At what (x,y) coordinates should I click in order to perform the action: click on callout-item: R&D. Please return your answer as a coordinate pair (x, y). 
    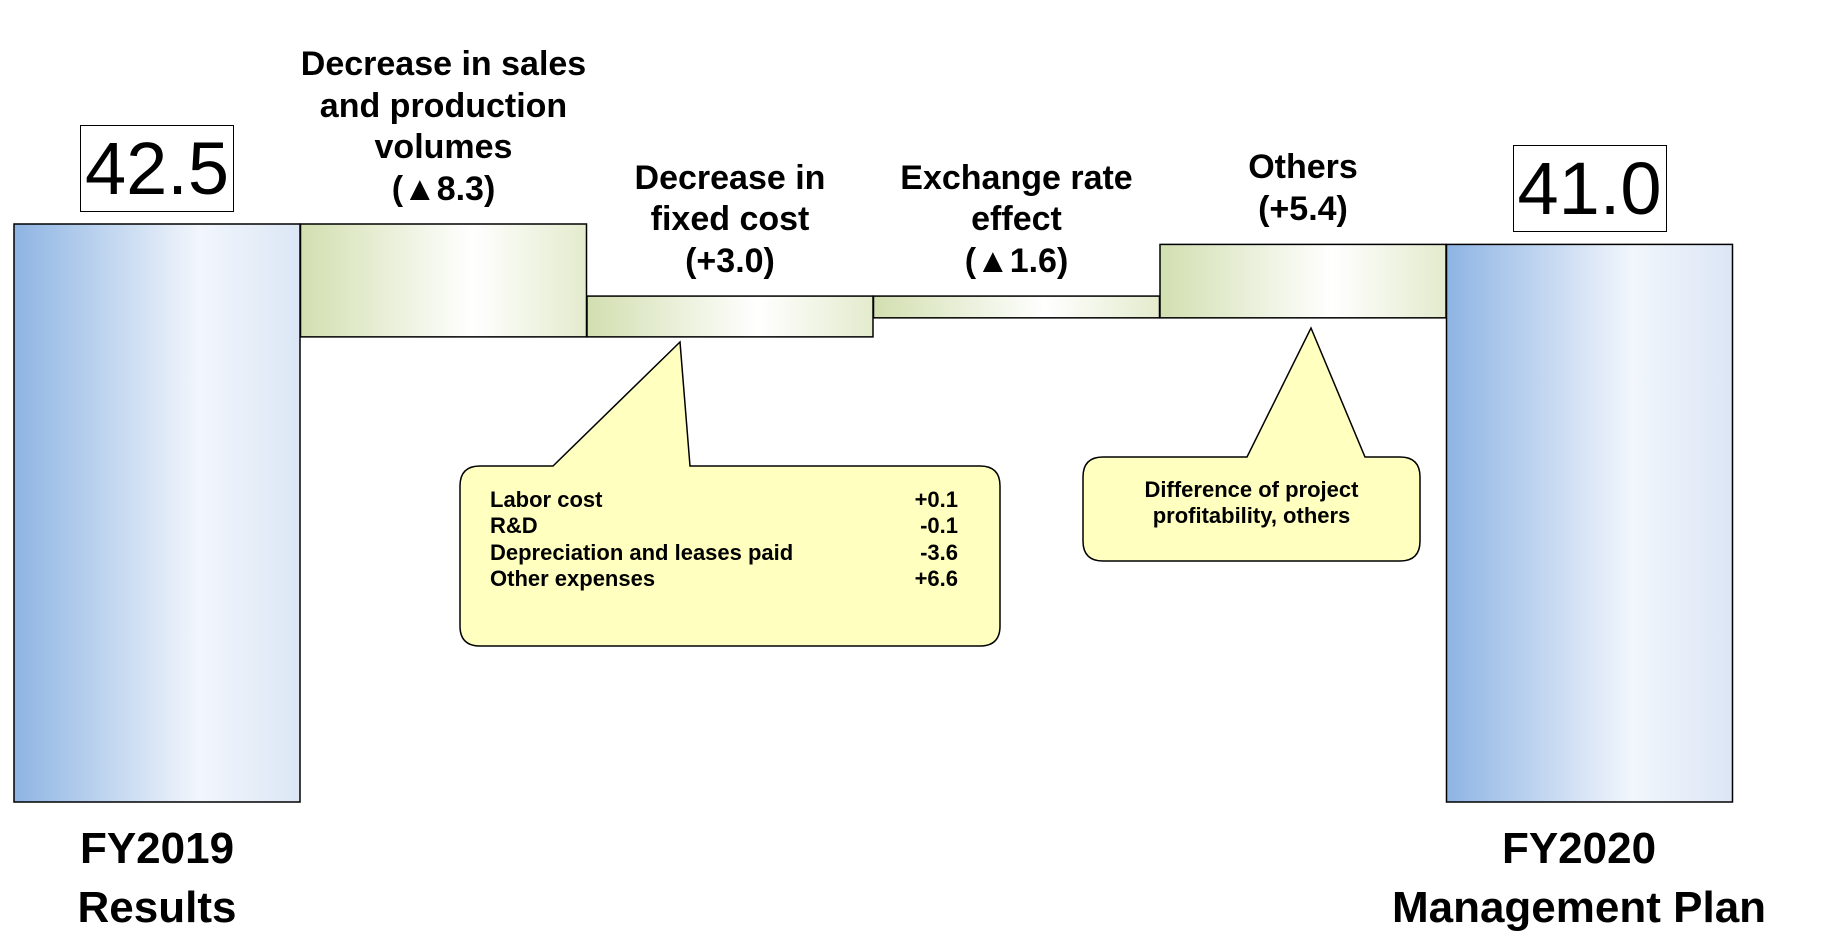
    Looking at the image, I should click on (514, 526).